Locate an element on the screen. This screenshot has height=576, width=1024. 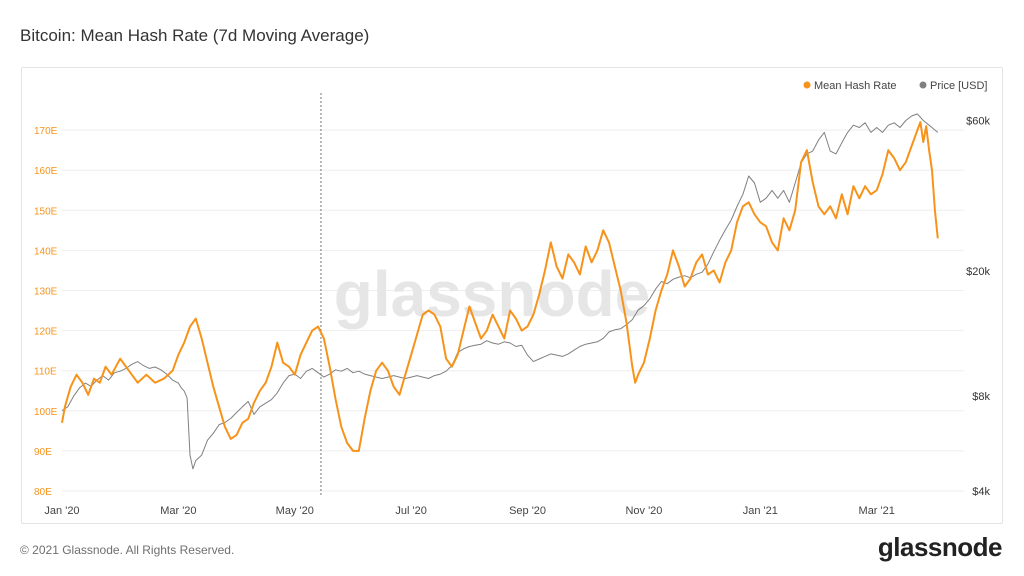
x-axis-tick-label: Nov '20 is located at coordinates (643, 511).